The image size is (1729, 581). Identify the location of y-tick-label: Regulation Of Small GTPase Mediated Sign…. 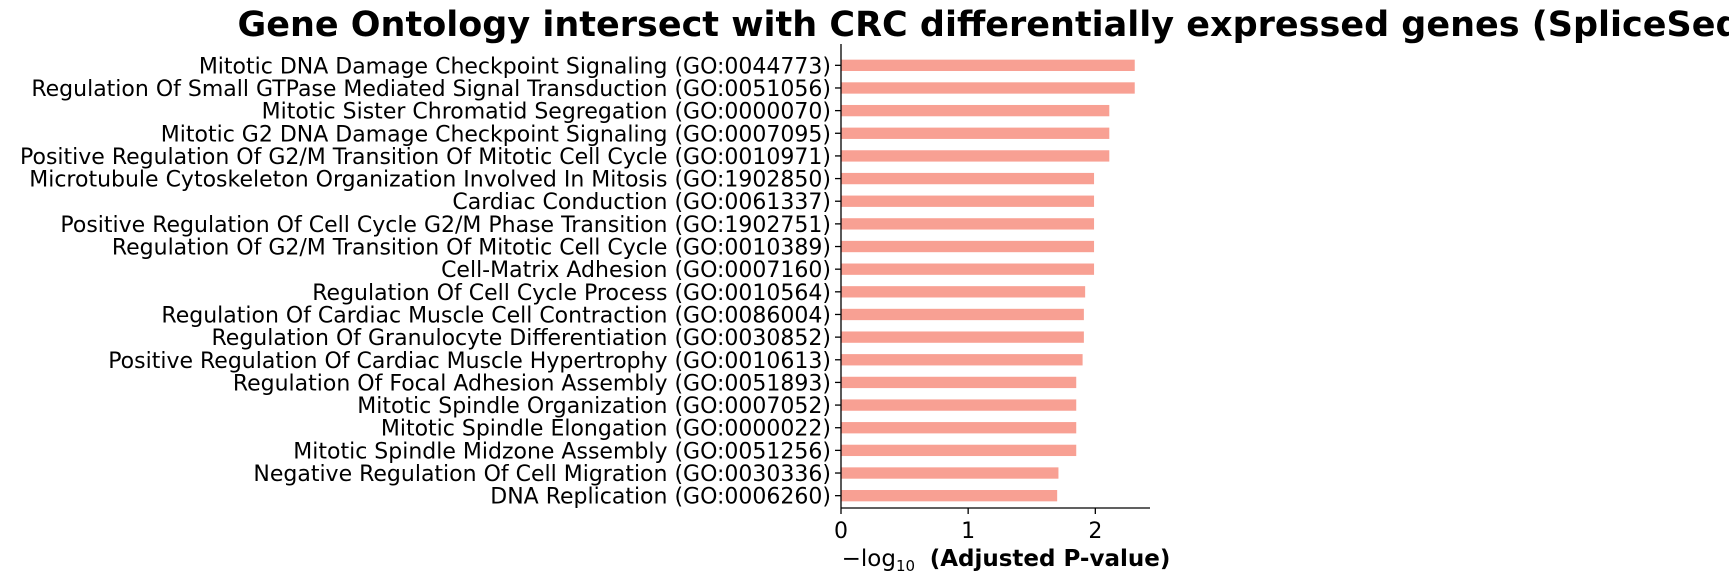
(431, 89).